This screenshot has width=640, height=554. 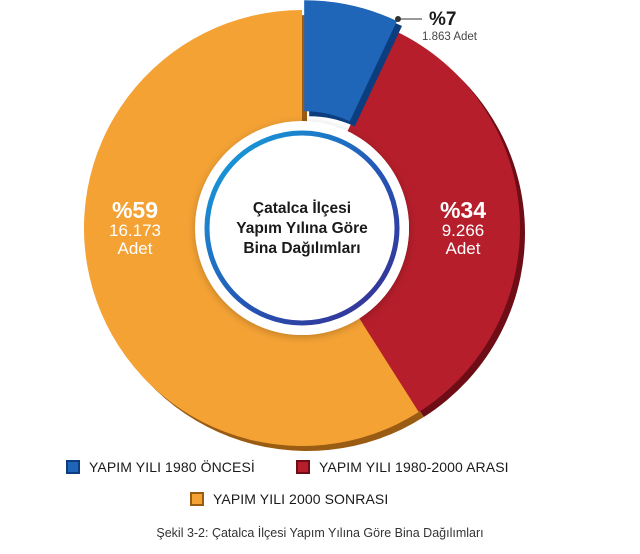 I want to click on data-label-percent-1980-oncesi: %7, so click(x=442, y=19).